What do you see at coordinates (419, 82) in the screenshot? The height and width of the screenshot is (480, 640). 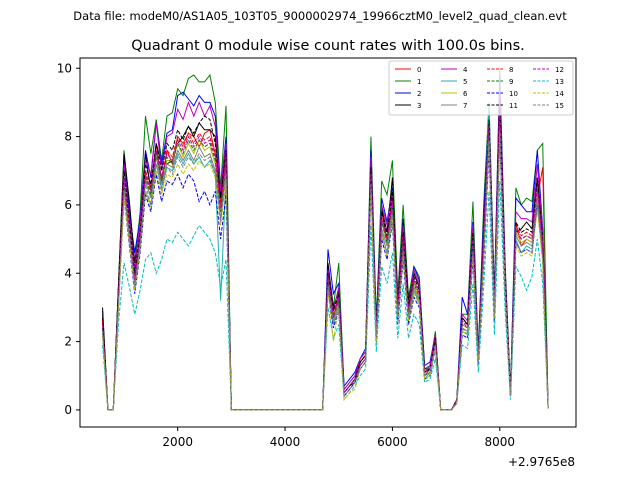 I see `legend-label-1: 1` at bounding box center [419, 82].